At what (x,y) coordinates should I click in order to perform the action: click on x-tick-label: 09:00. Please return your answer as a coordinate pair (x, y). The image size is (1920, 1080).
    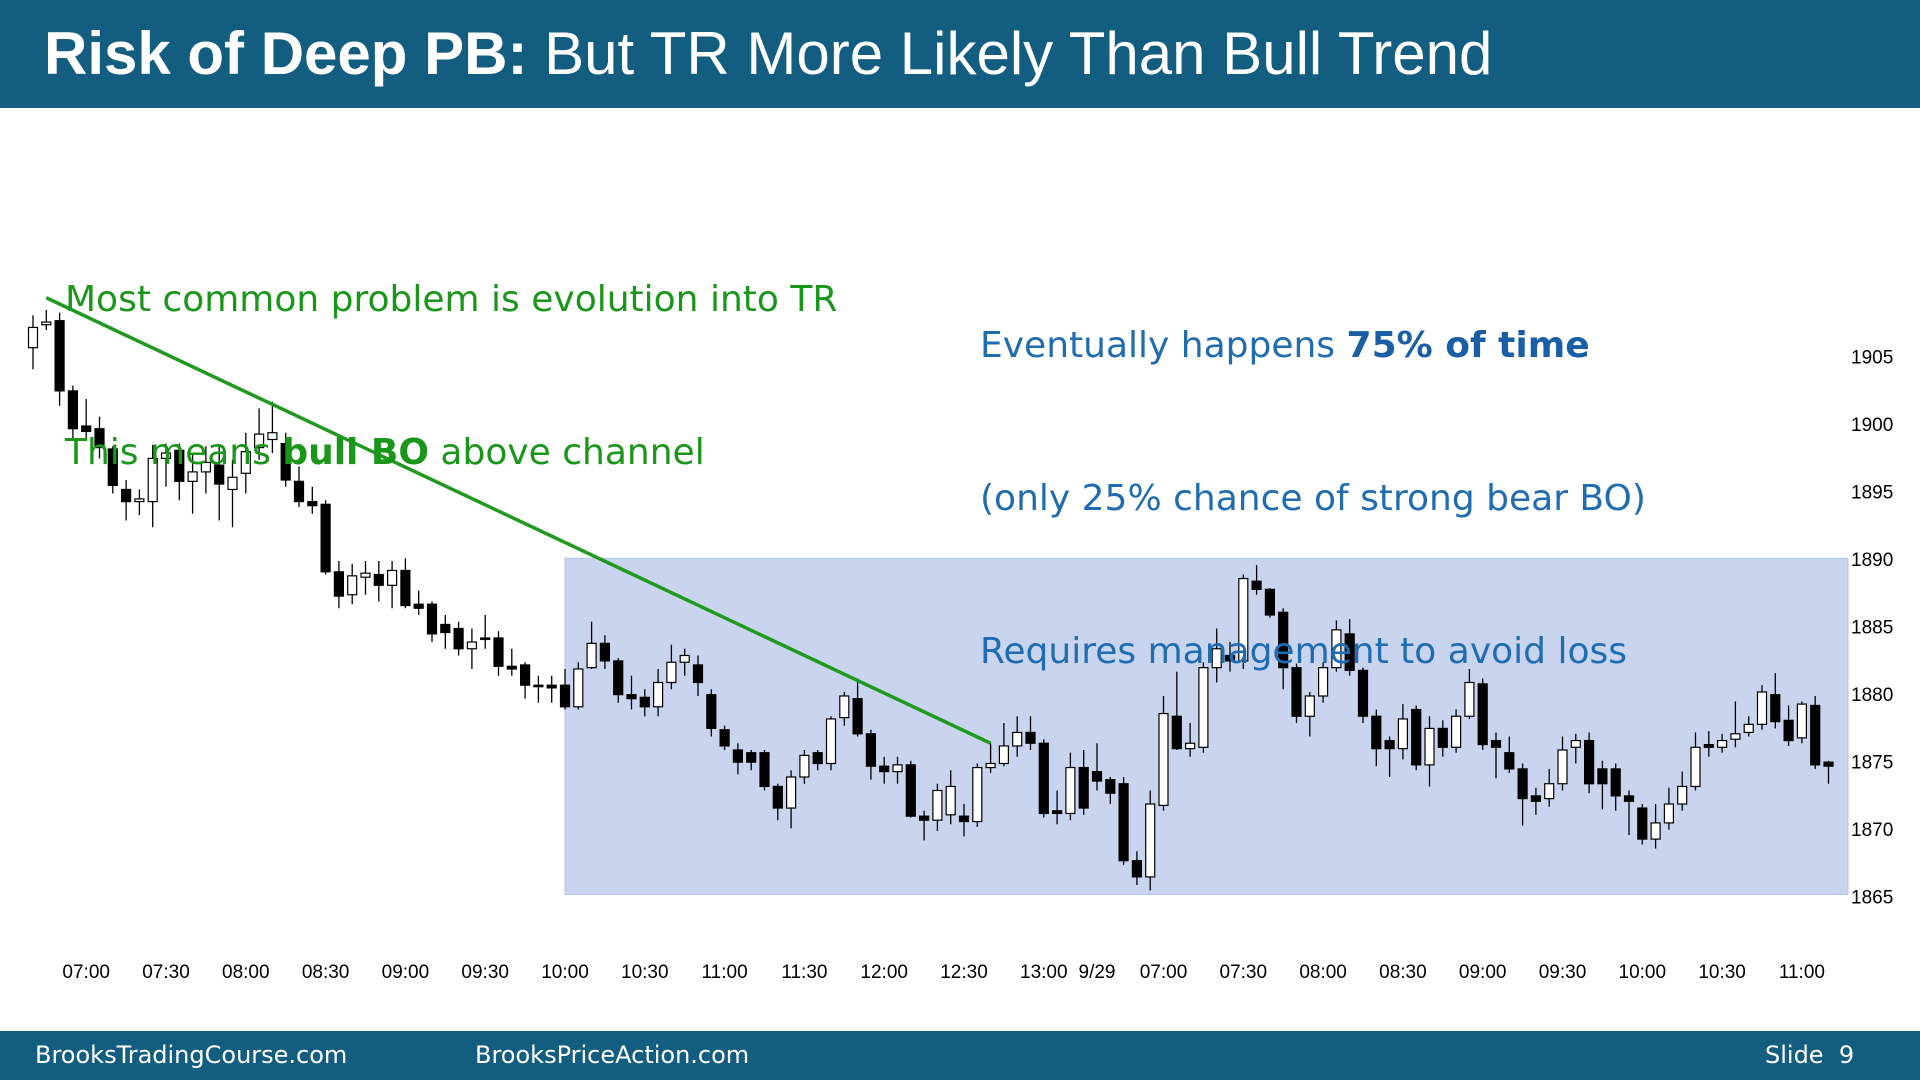
    Looking at the image, I should click on (1483, 972).